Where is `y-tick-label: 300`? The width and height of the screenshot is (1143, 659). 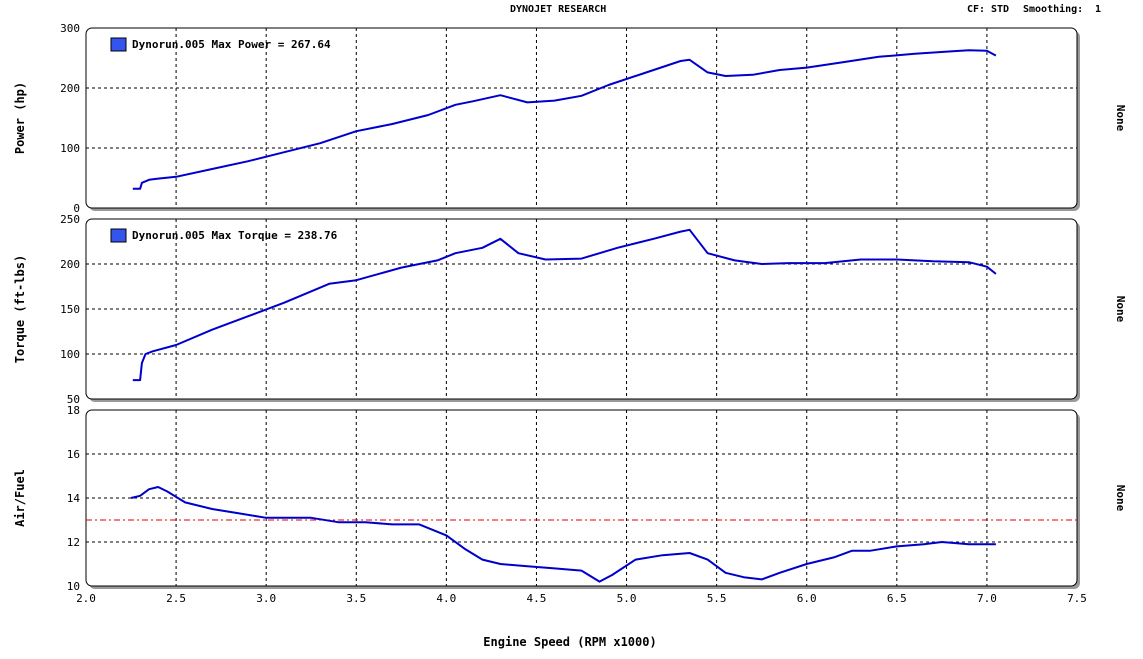 y-tick-label: 300 is located at coordinates (70, 28).